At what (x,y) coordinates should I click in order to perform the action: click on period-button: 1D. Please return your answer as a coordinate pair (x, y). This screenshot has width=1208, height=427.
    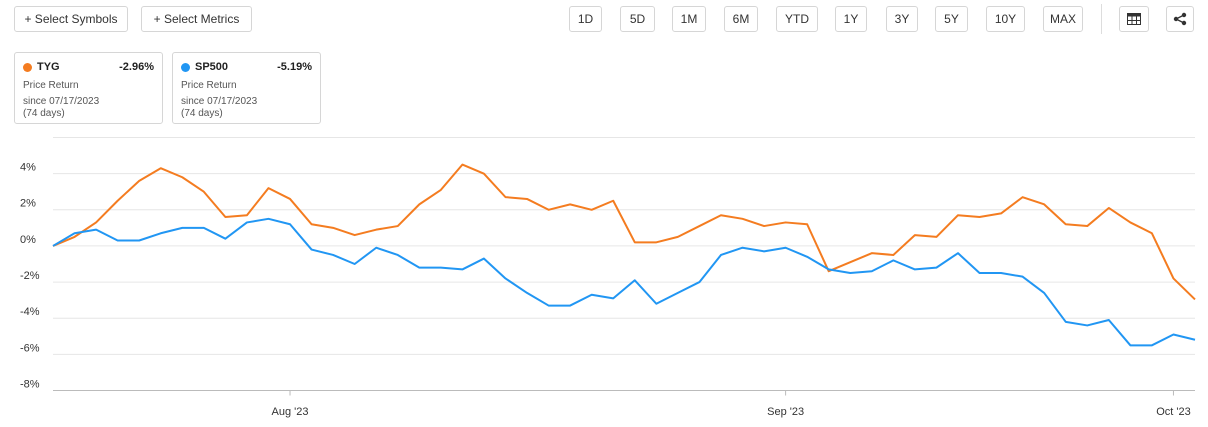
    Looking at the image, I should click on (585, 19).